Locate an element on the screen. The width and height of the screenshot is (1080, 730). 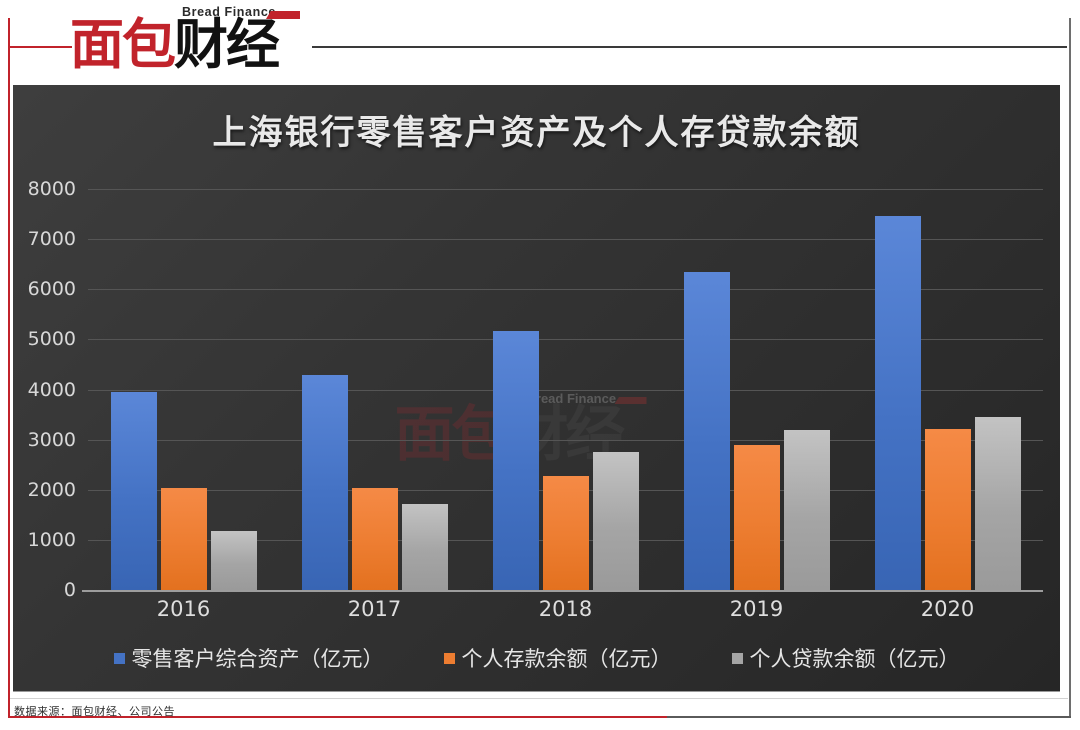
x-axis-tick-label: 2018 is located at coordinates (565, 609).